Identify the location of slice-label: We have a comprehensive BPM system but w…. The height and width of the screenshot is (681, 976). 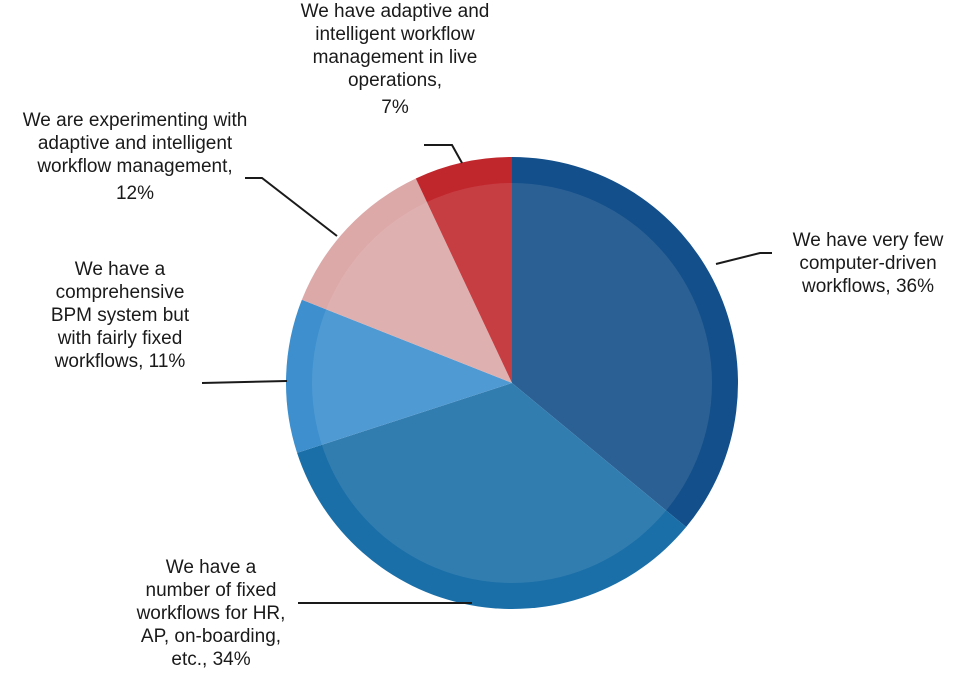
(120, 315).